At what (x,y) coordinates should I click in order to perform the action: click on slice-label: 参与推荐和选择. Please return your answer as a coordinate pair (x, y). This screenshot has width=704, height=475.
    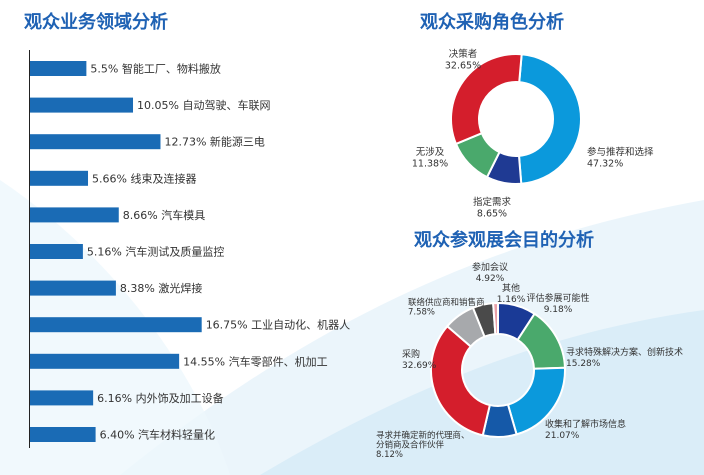
    Looking at the image, I should click on (620, 152).